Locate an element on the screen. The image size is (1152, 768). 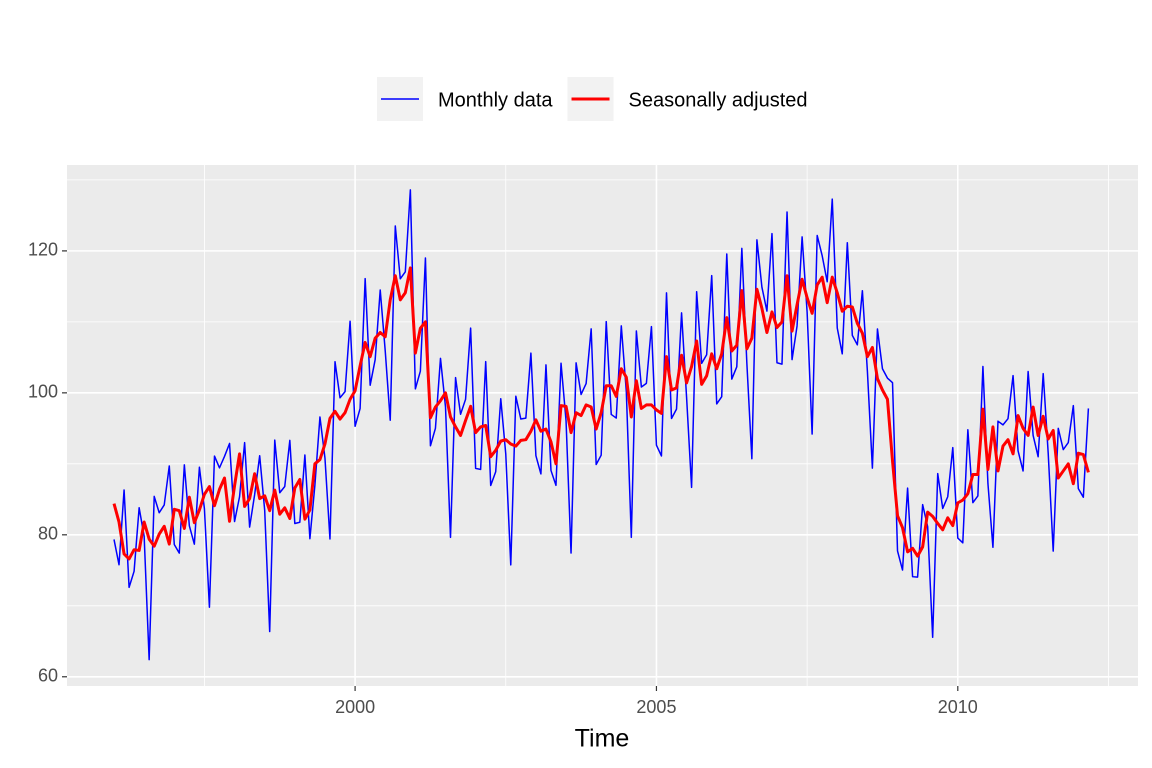
x-tick-label: 2010 is located at coordinates (958, 707).